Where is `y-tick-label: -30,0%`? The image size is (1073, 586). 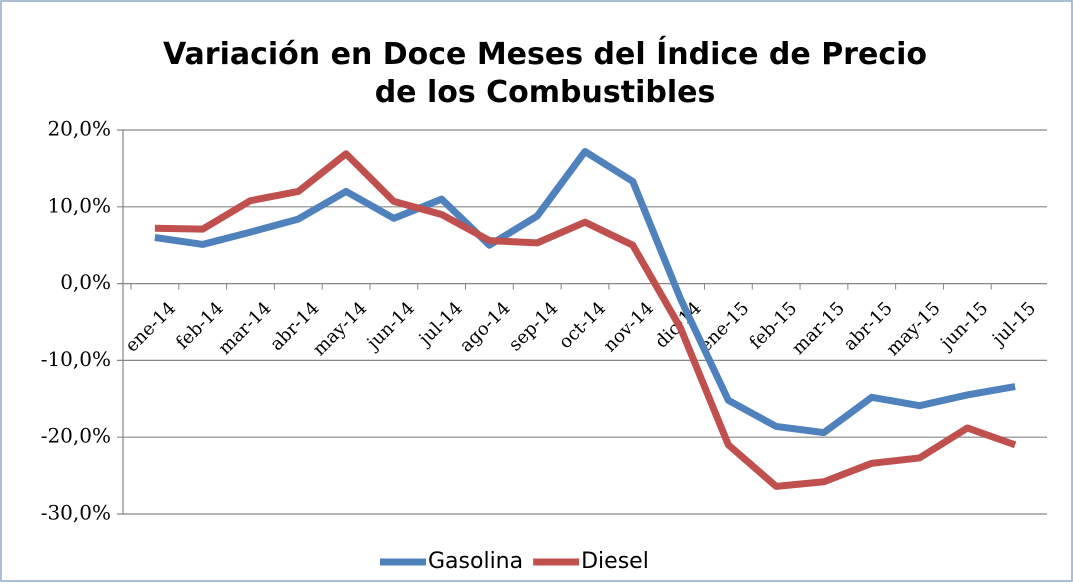 y-tick-label: -30,0% is located at coordinates (76, 513).